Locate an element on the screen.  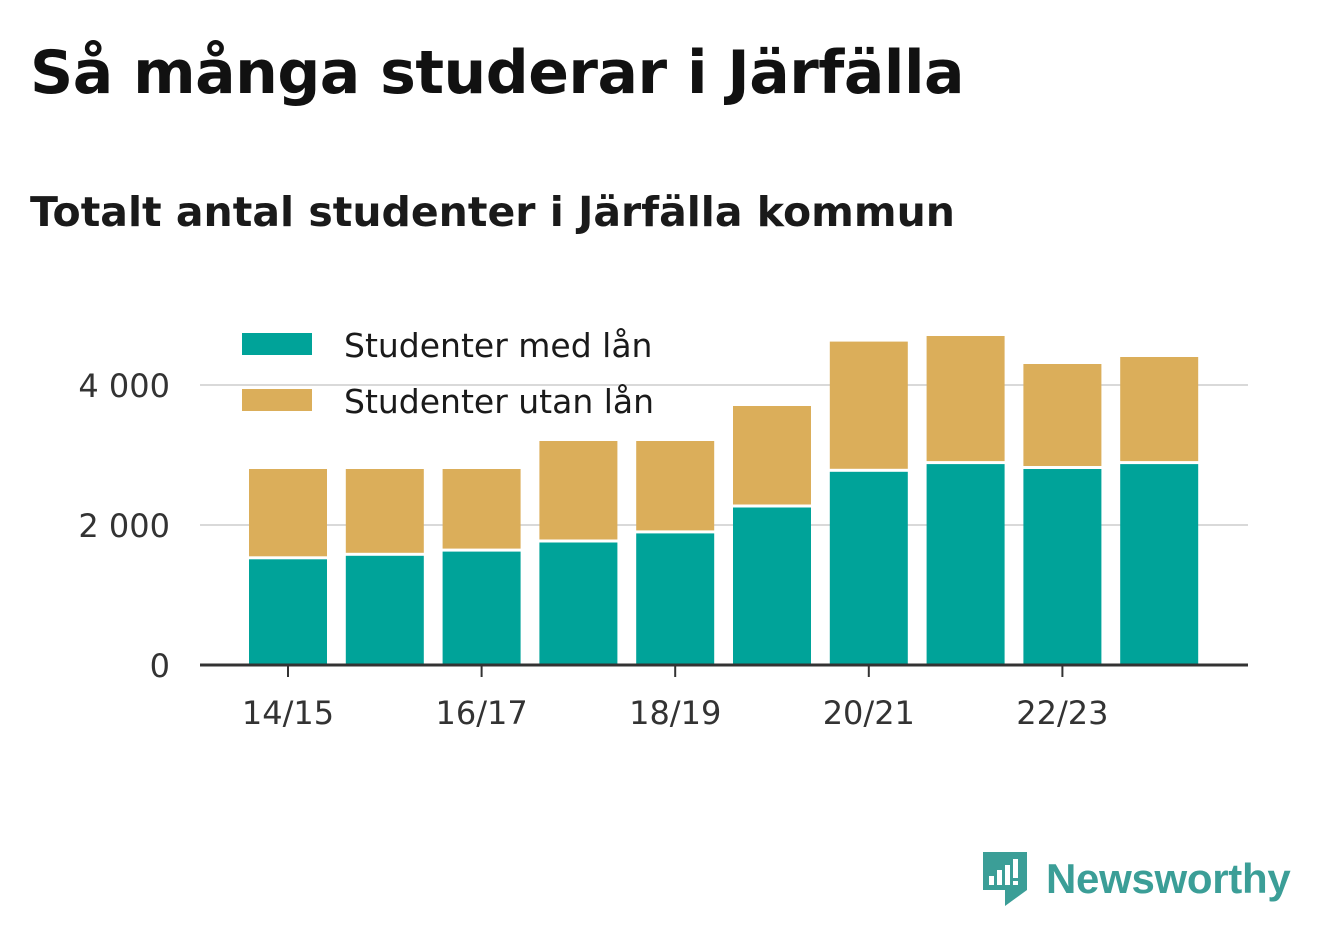
chart-subtitle: Totalt antal studenter i Järfälla kommun is located at coordinates (492, 212).